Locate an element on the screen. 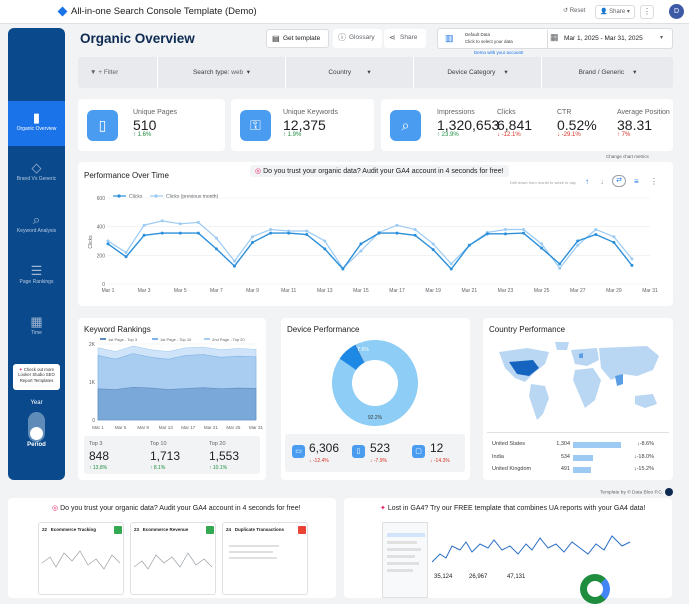  glossary-button: ⓘ Glossary is located at coordinates (357, 38).